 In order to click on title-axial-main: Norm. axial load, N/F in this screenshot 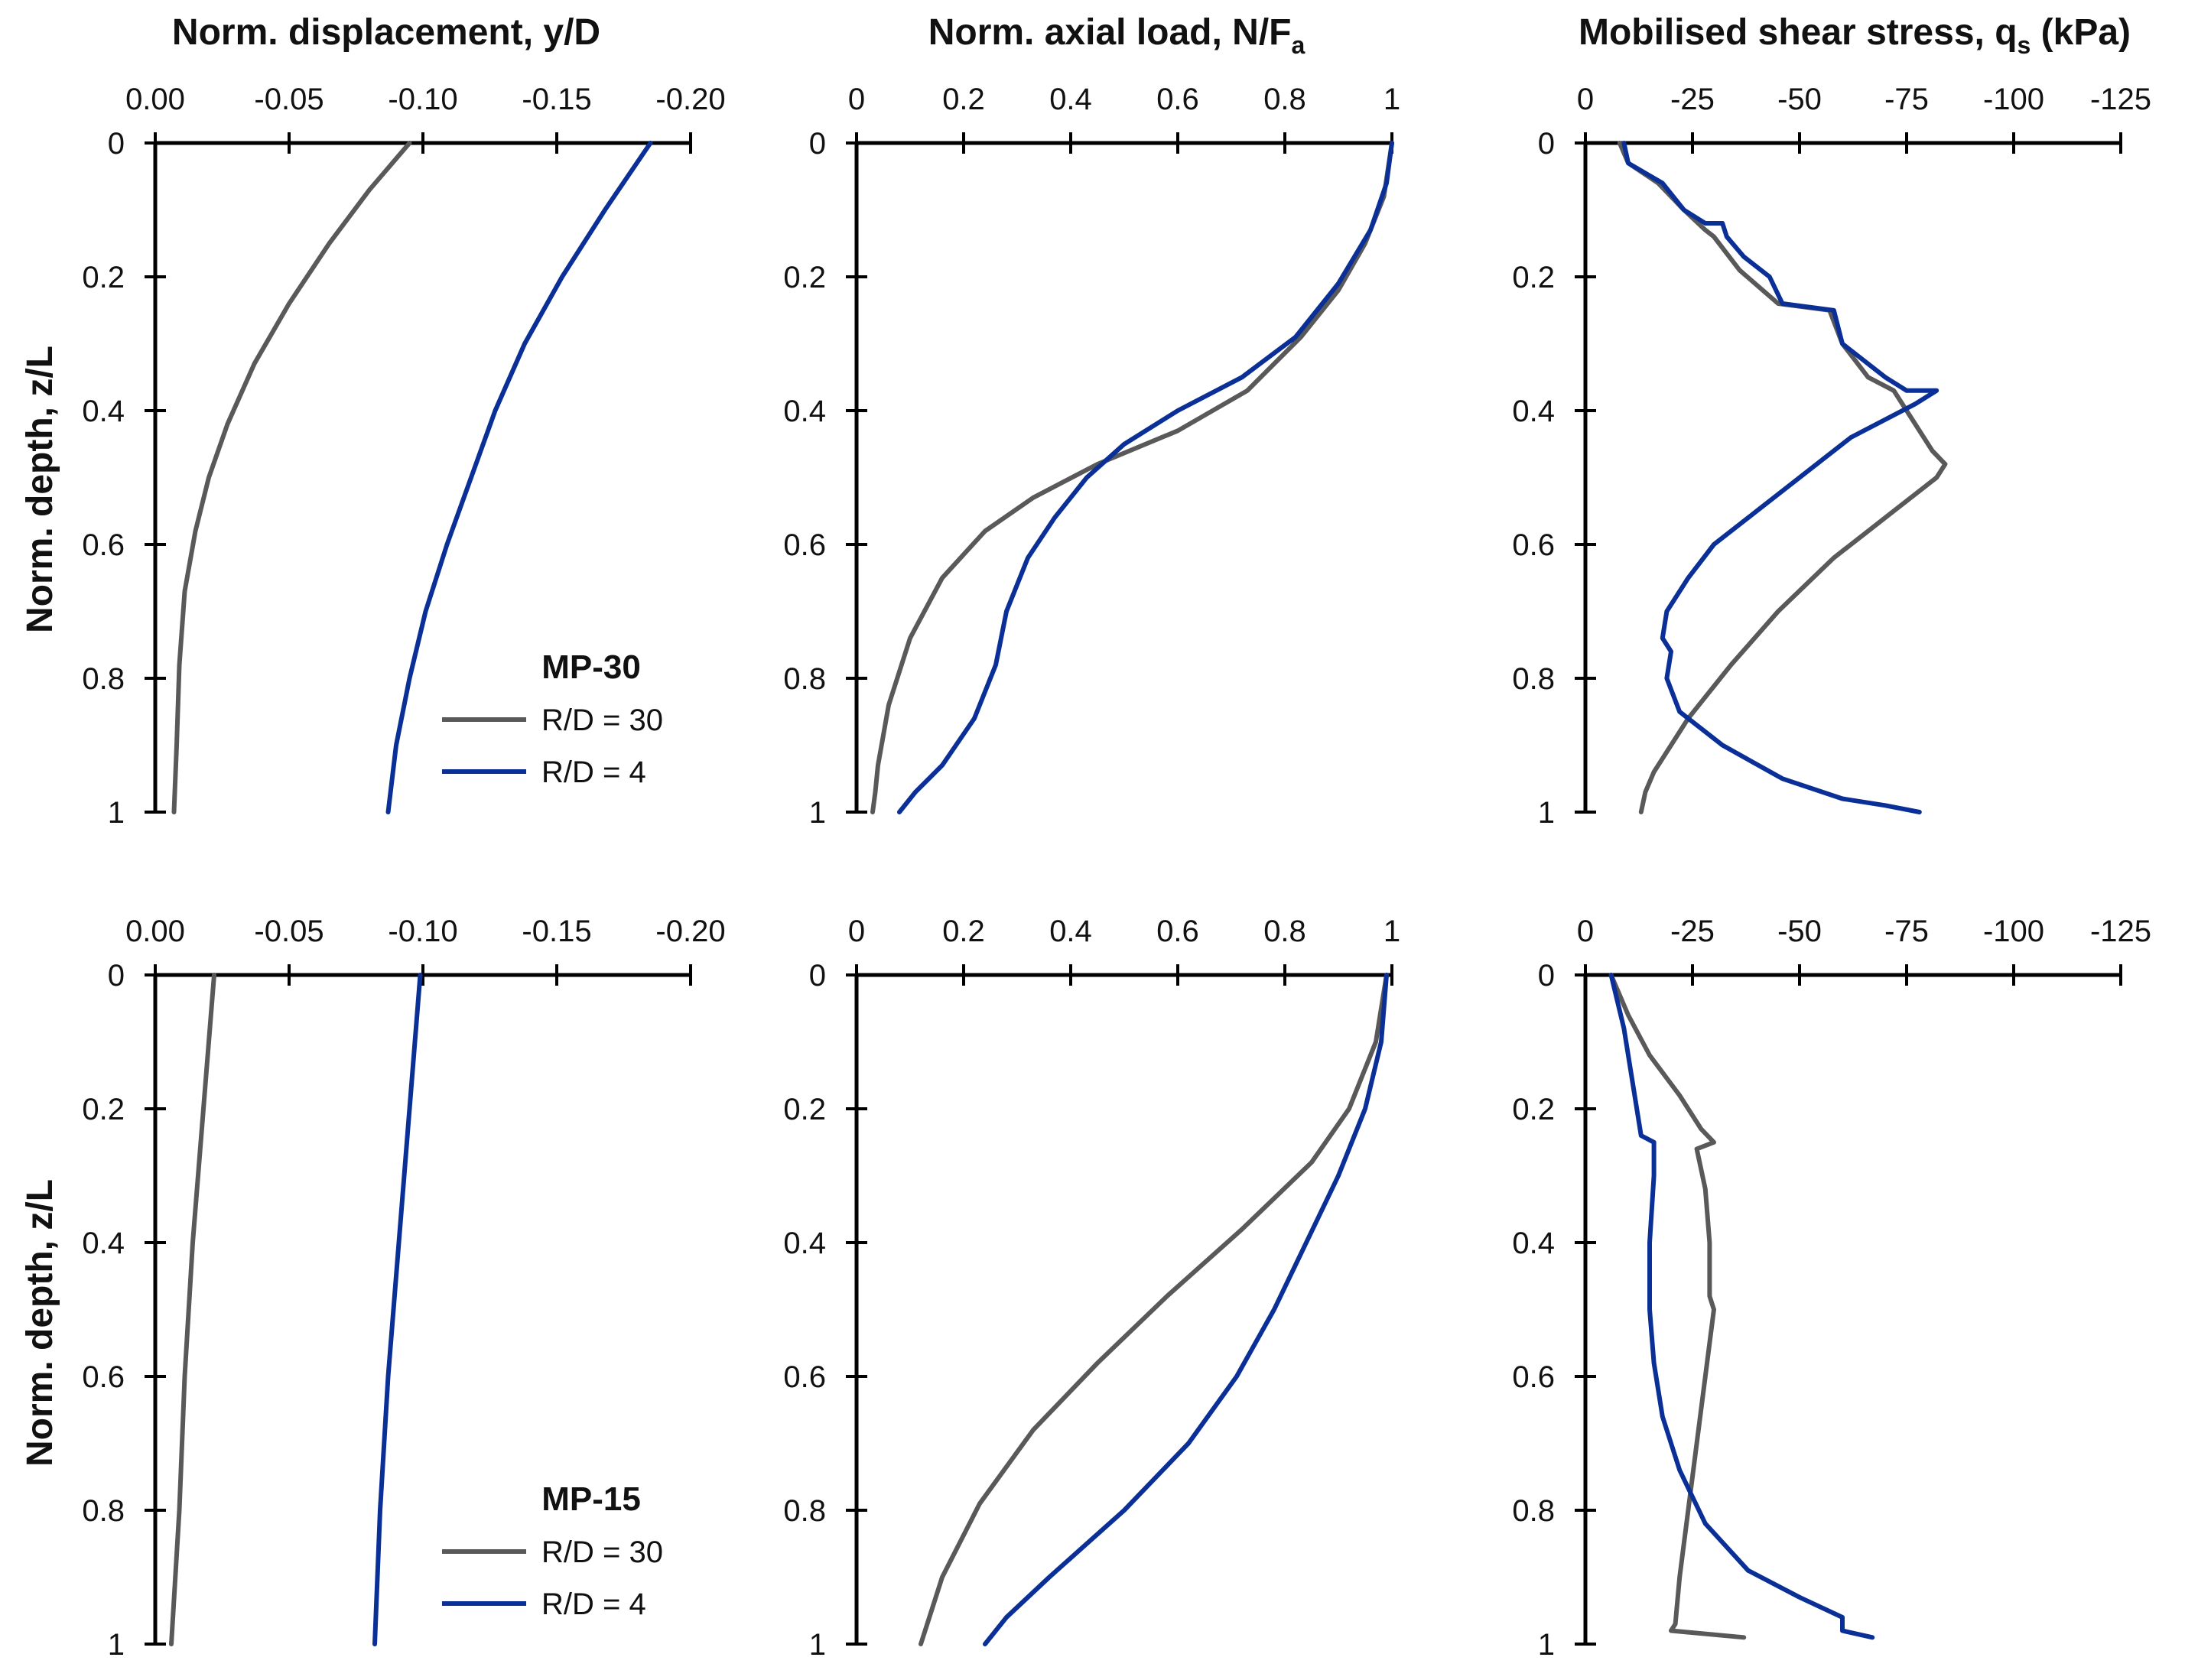, I will do `click(1110, 32)`.